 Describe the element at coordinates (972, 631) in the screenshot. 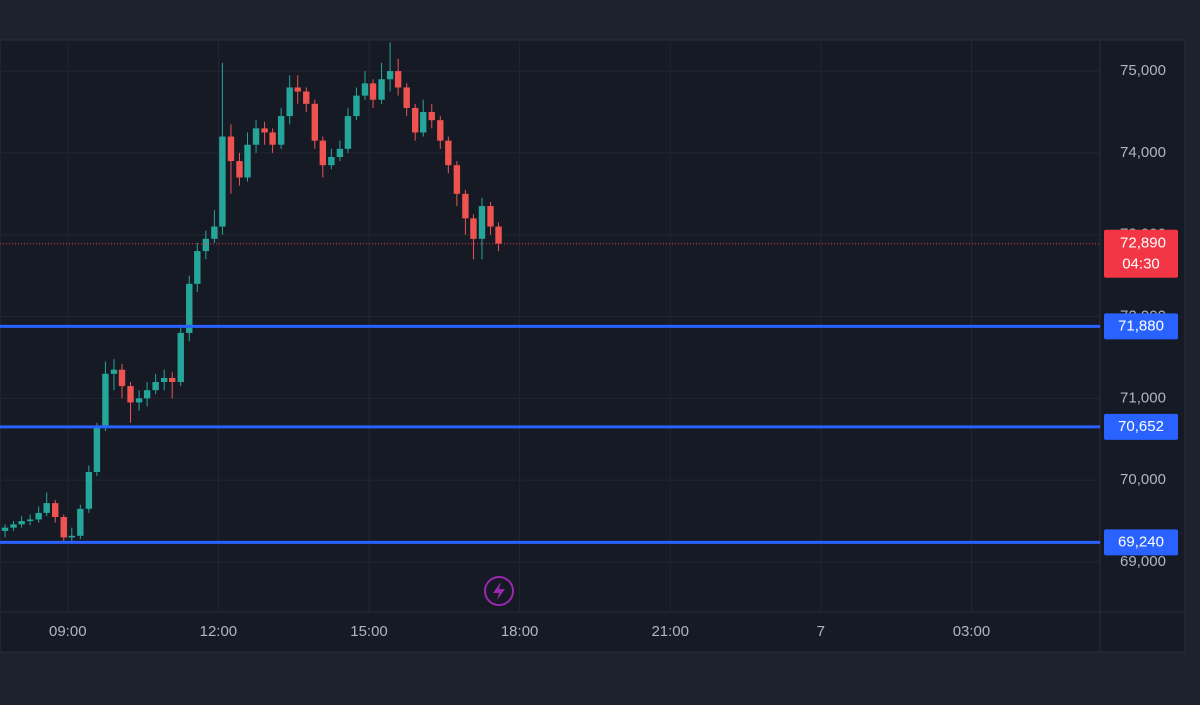

I see `x-tick-label: 03:00` at that location.